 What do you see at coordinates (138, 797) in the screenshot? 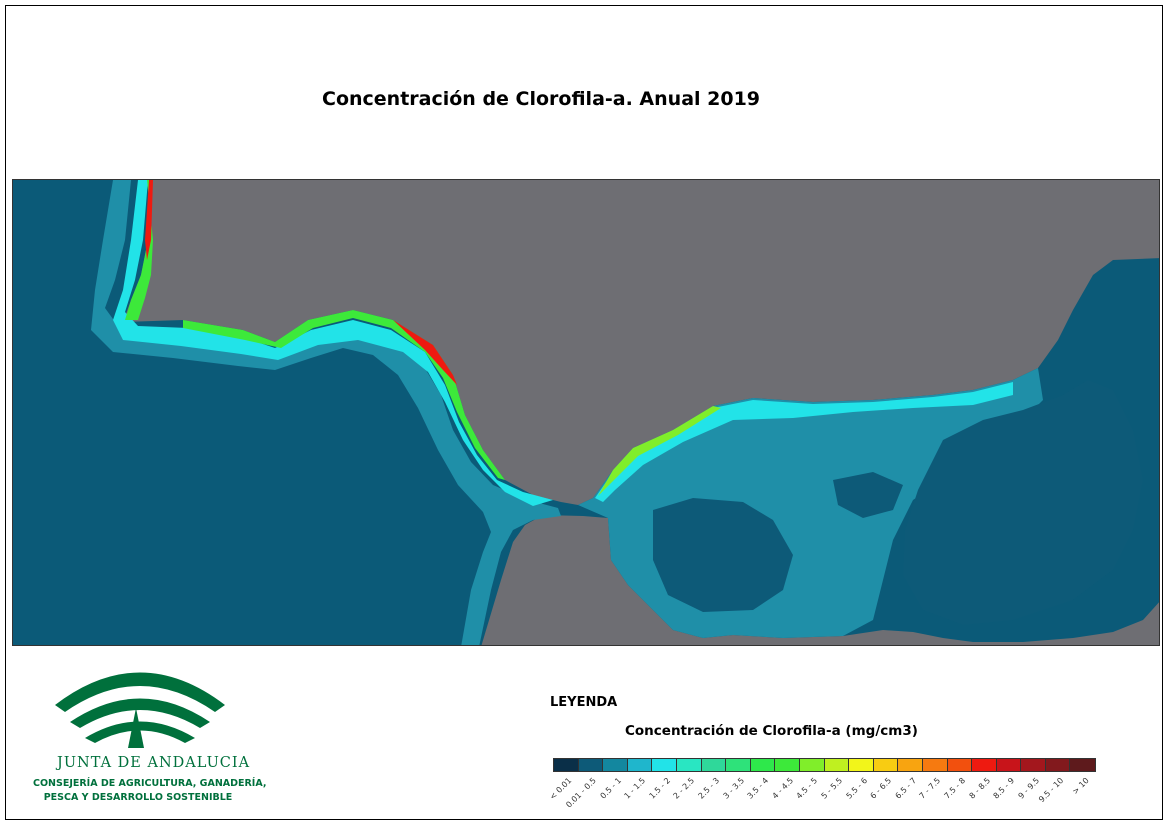
I see `logo-line2: PESCA Y DESARROLLO SOSTENIBLE` at bounding box center [138, 797].